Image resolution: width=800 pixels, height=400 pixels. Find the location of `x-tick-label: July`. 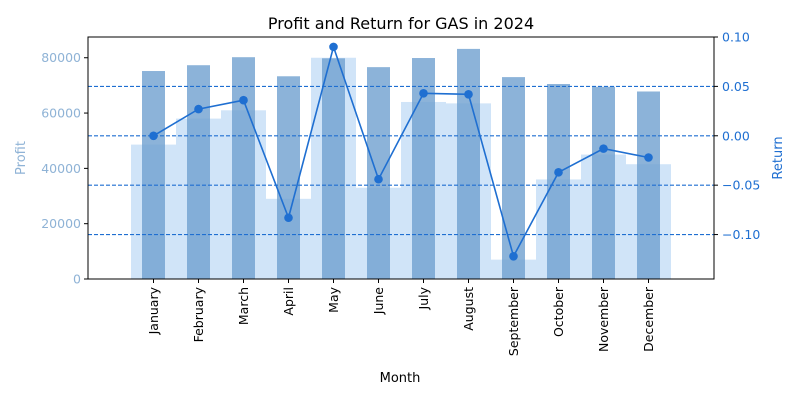

x-tick-label: July is located at coordinates (423, 298).